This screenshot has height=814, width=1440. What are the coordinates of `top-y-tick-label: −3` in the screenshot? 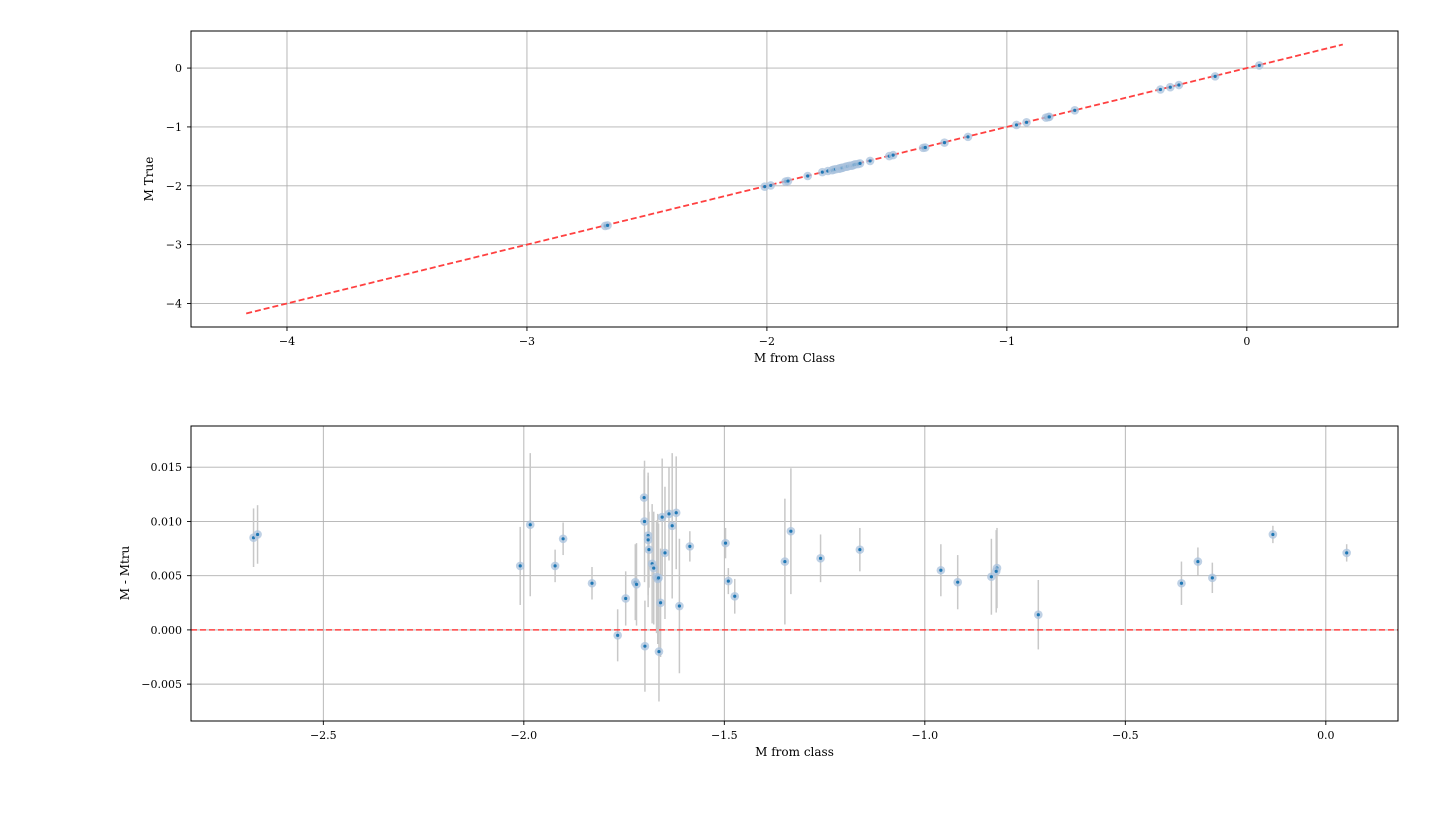 It's located at (174, 245).